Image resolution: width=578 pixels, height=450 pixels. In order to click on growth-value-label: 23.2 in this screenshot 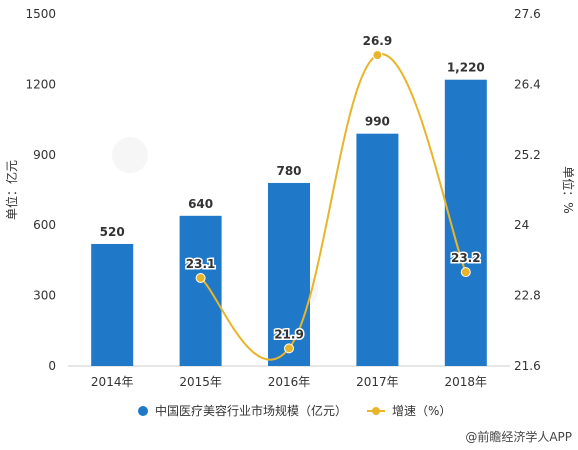, I will do `click(466, 258)`.